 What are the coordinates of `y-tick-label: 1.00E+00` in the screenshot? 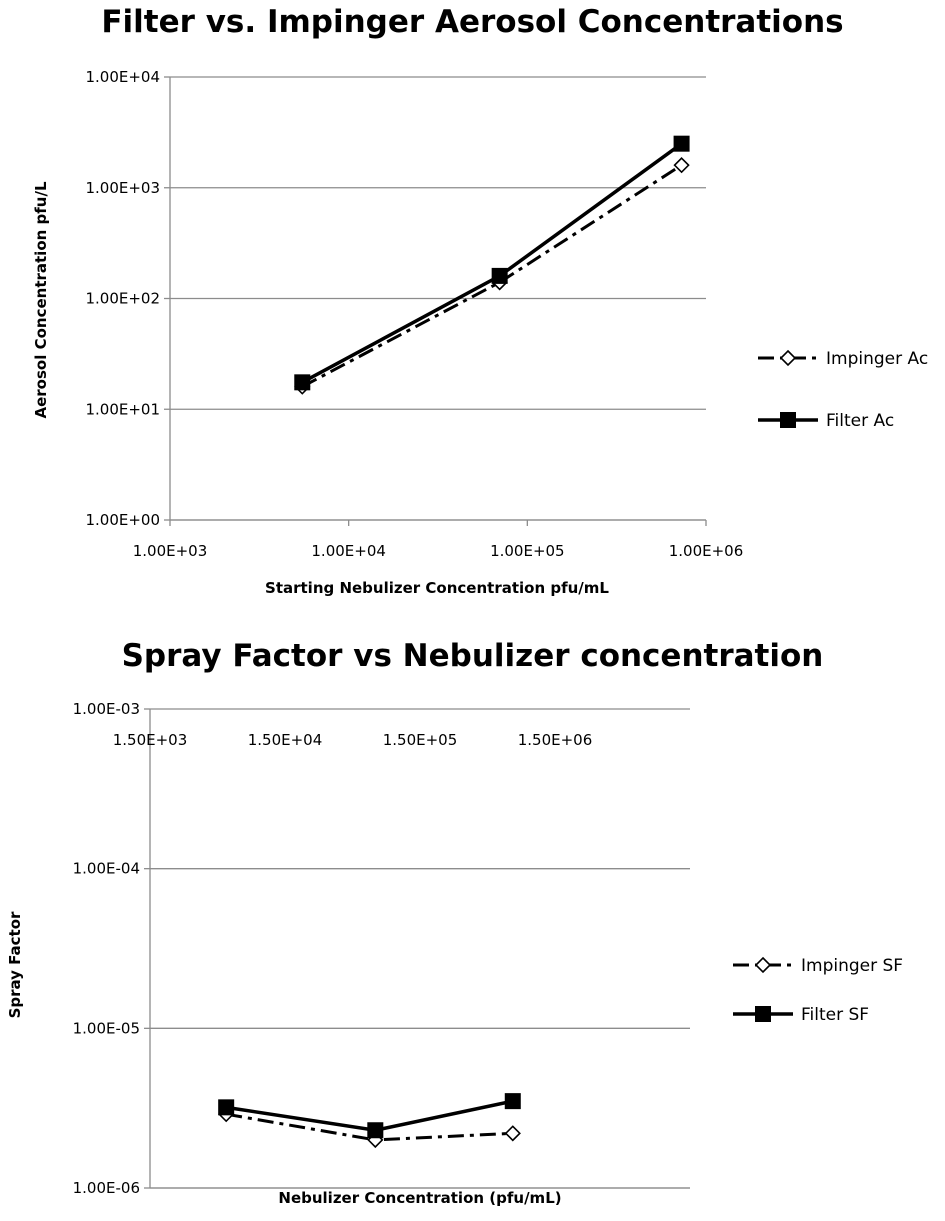 It's located at (122, 520).